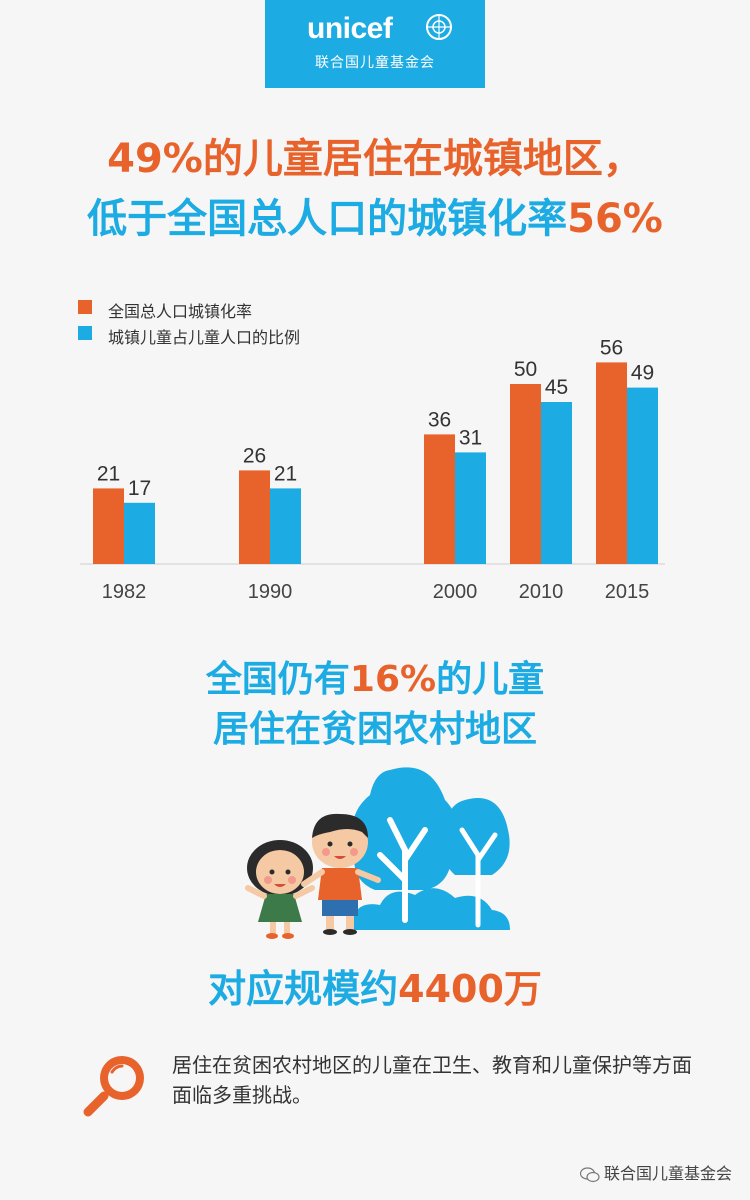 The image size is (750, 1200). What do you see at coordinates (627, 592) in the screenshot?
I see `x-tick-label-2015: 2015` at bounding box center [627, 592].